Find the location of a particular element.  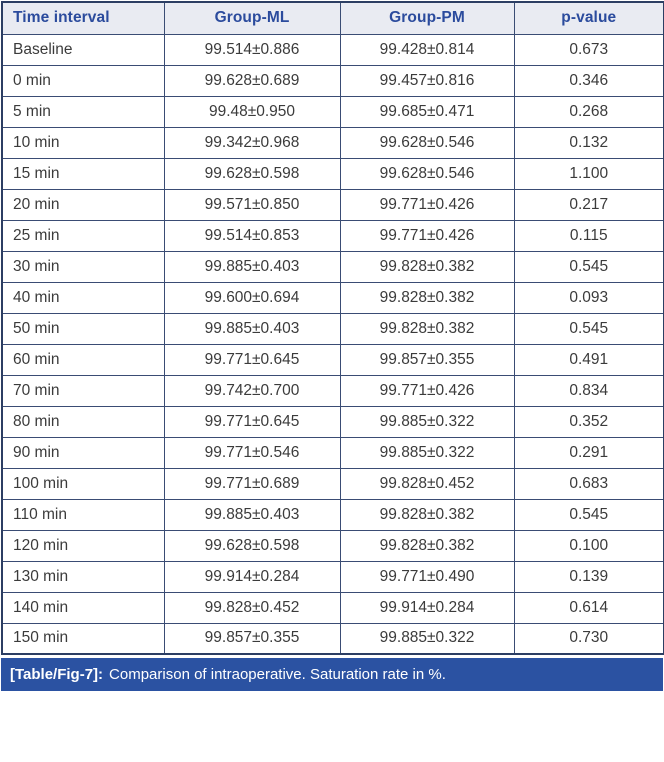

cell-group-ml: 99.48±0.950 is located at coordinates (252, 111).